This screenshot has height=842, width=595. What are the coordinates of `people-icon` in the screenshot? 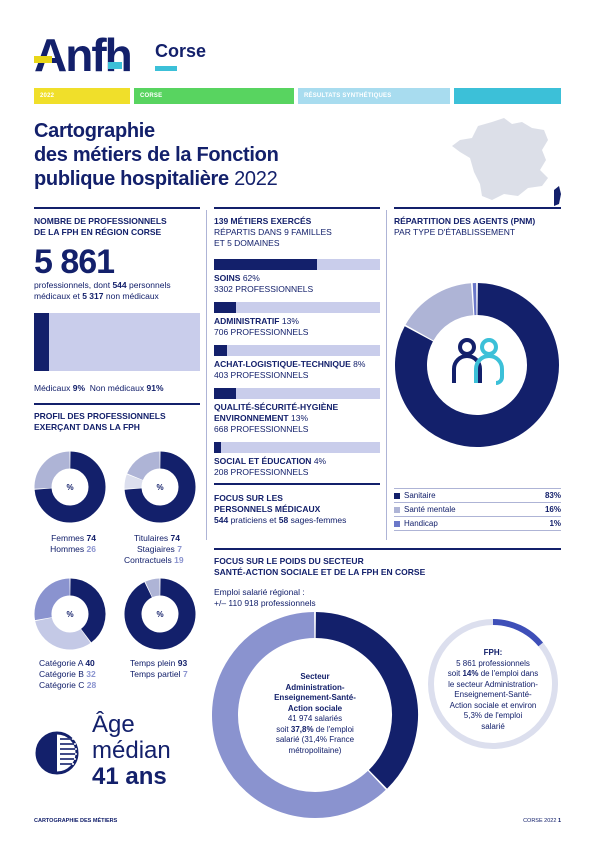 It's located at (478, 361).